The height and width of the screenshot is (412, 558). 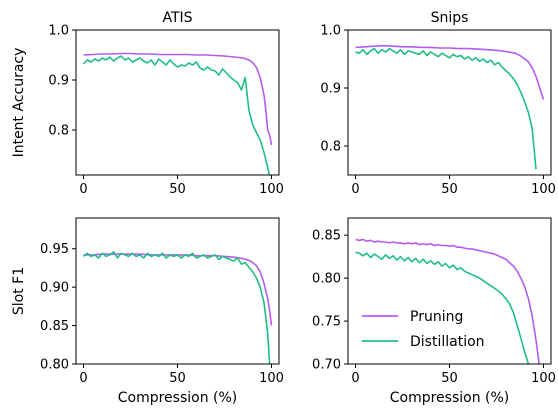 I want to click on legend-label: Pruning, so click(x=436, y=317).